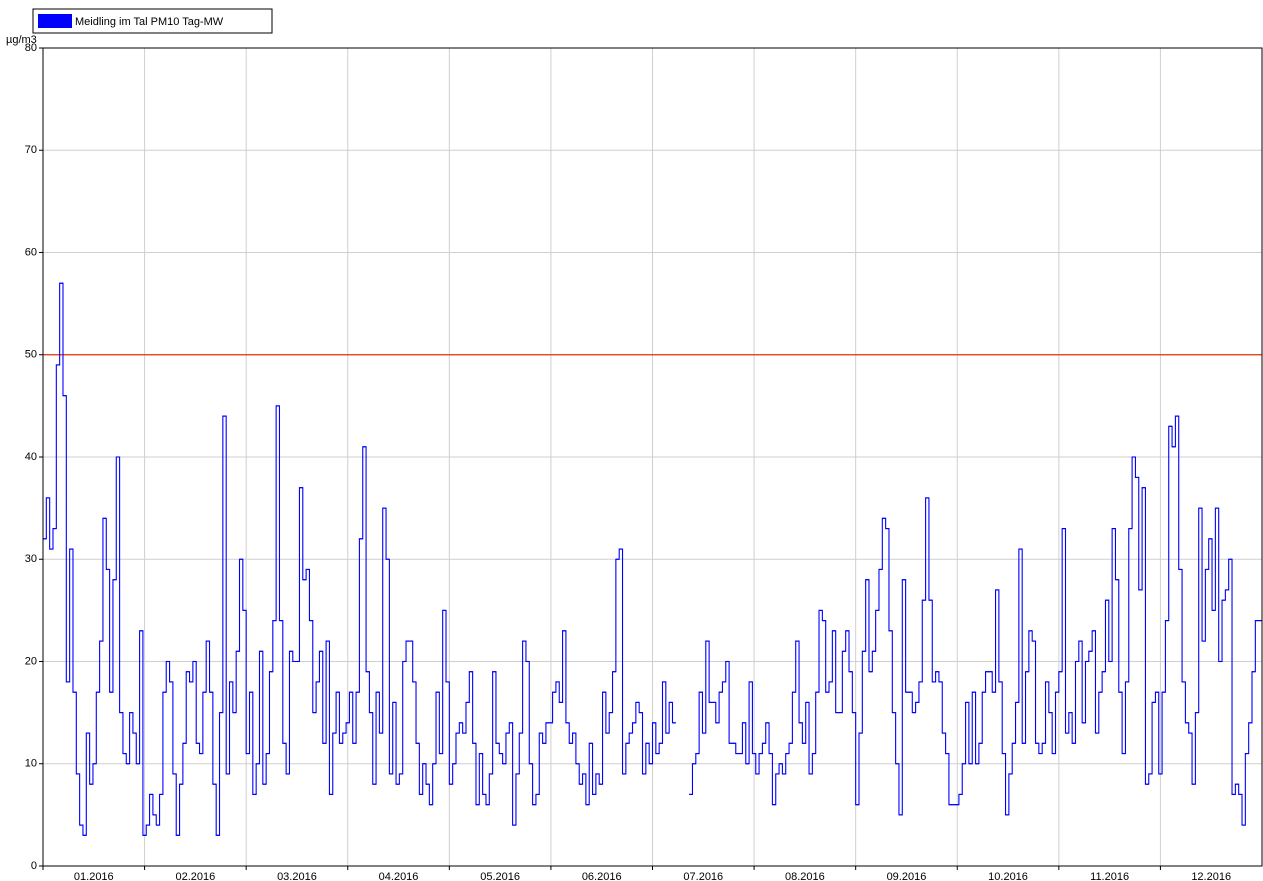 The width and height of the screenshot is (1263, 881). I want to click on y-tick-label: 60, so click(31, 252).